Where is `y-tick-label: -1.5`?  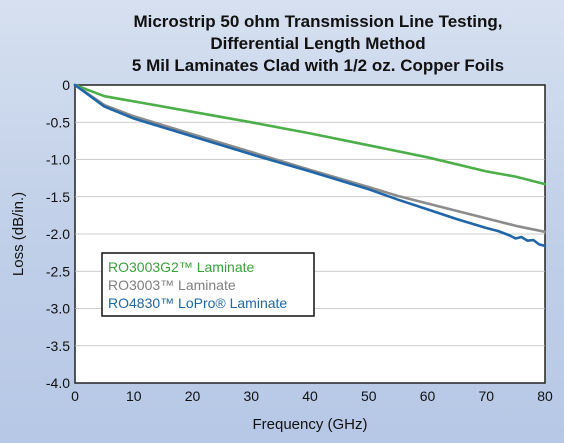 y-tick-label: -1.5 is located at coordinates (58, 197).